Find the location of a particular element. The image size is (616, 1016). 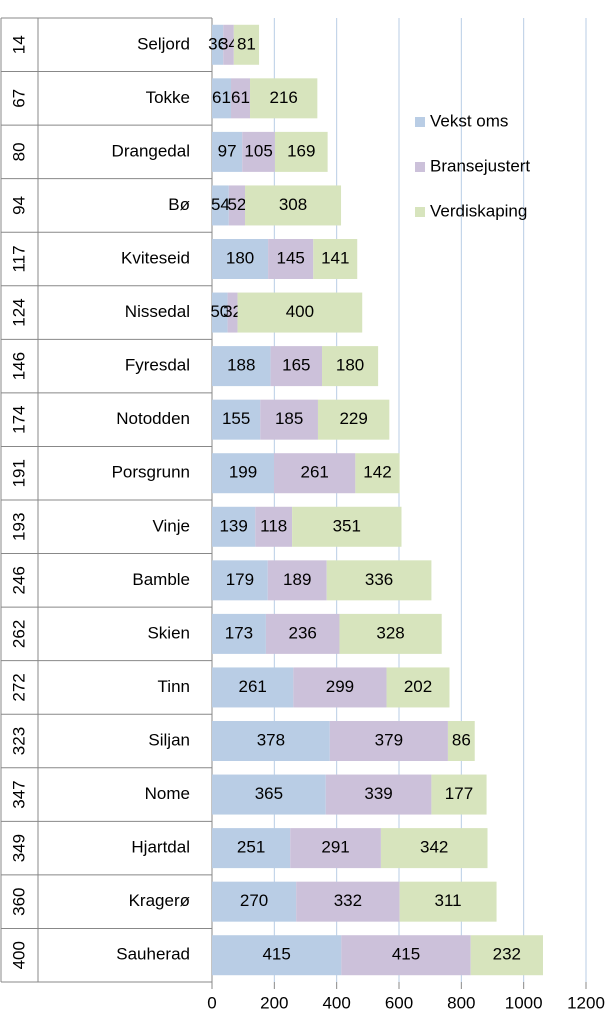

data-label: 339 is located at coordinates (378, 793).